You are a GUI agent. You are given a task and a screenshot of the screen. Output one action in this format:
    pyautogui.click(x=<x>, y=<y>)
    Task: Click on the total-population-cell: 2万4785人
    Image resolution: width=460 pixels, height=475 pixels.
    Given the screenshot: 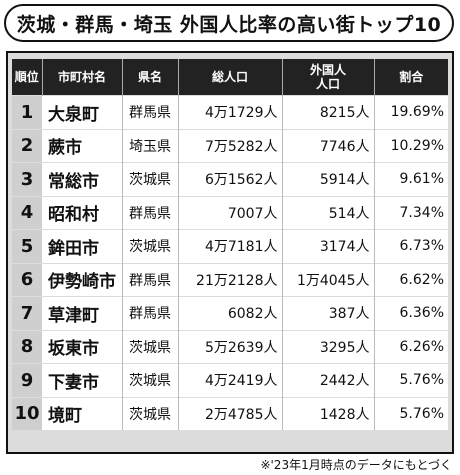 What is the action you would take?
    pyautogui.click(x=229, y=413)
    